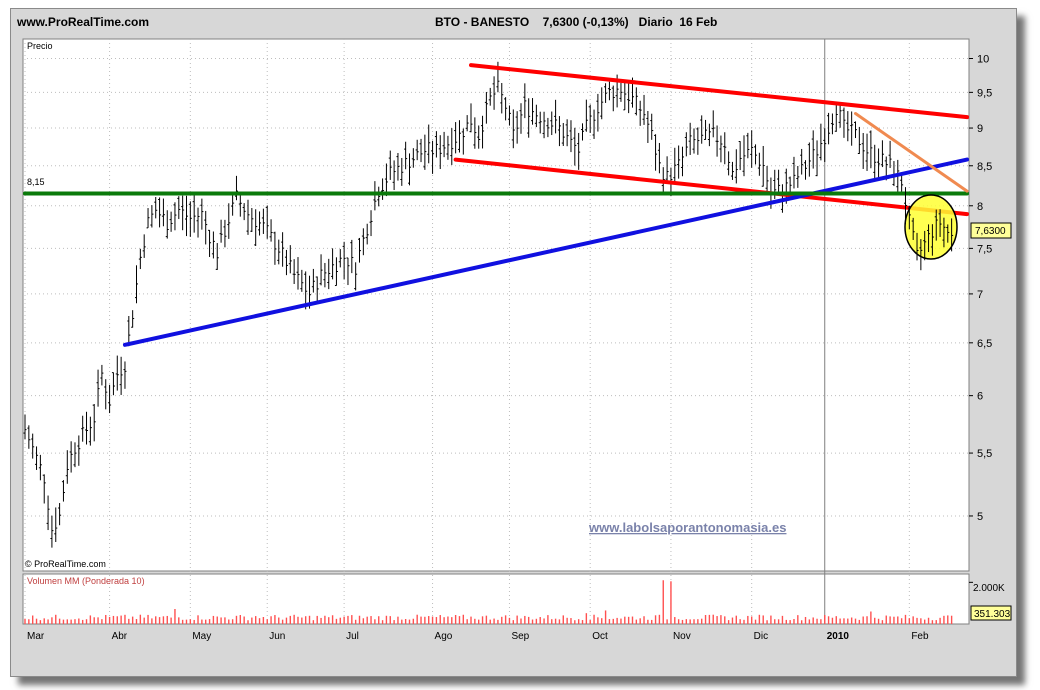 This screenshot has height=690, width=1040. Describe the element at coordinates (980, 207) in the screenshot. I see `y-tick-label: 8` at that location.